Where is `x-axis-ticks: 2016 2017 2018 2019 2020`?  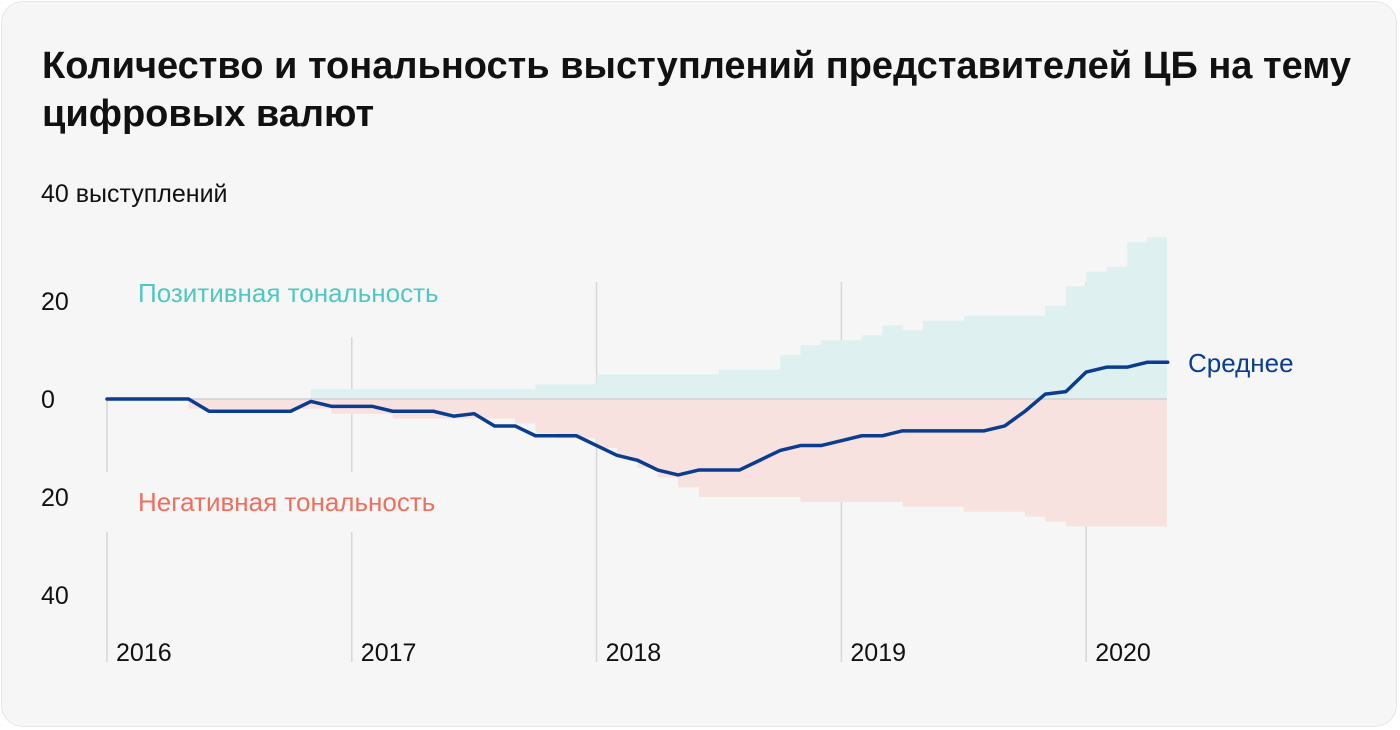
x-axis-ticks: 2016 2017 2018 2019 2020 is located at coordinates (633, 653).